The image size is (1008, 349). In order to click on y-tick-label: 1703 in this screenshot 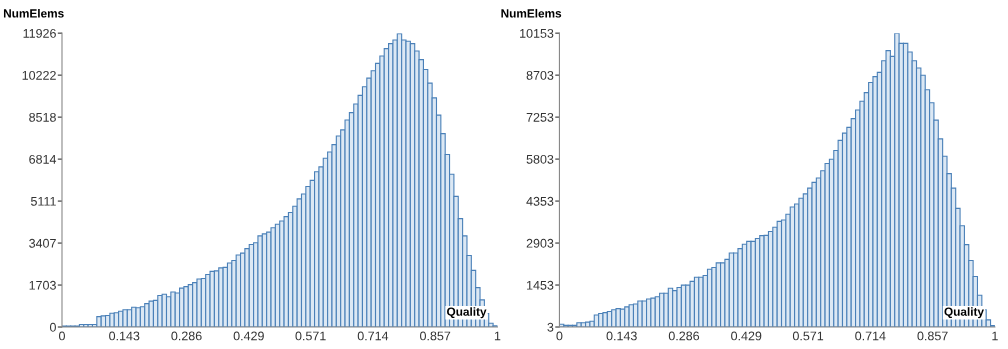, I will do `click(42, 285)`.